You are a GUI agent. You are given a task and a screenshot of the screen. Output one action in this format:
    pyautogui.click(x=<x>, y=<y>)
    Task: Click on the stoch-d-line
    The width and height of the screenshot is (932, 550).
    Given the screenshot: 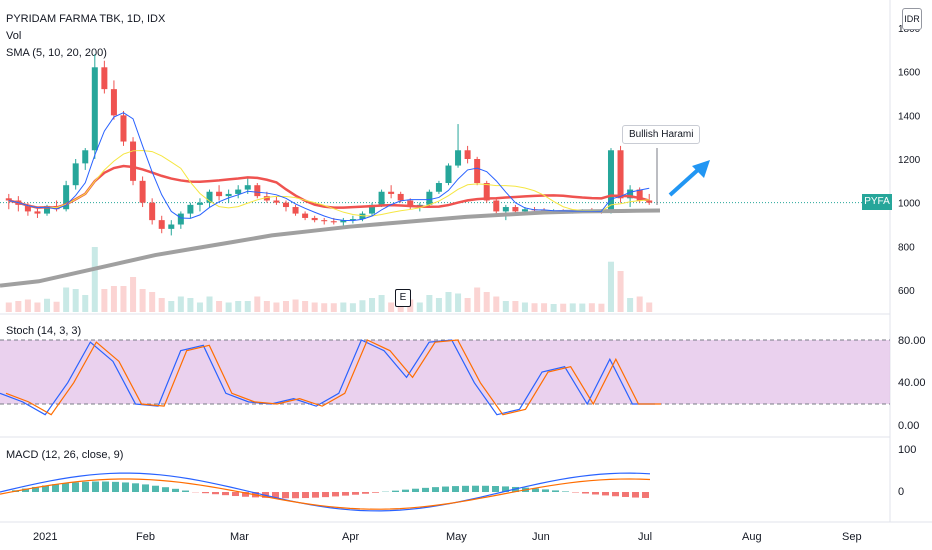 What is the action you would take?
    pyautogui.click(x=333, y=377)
    